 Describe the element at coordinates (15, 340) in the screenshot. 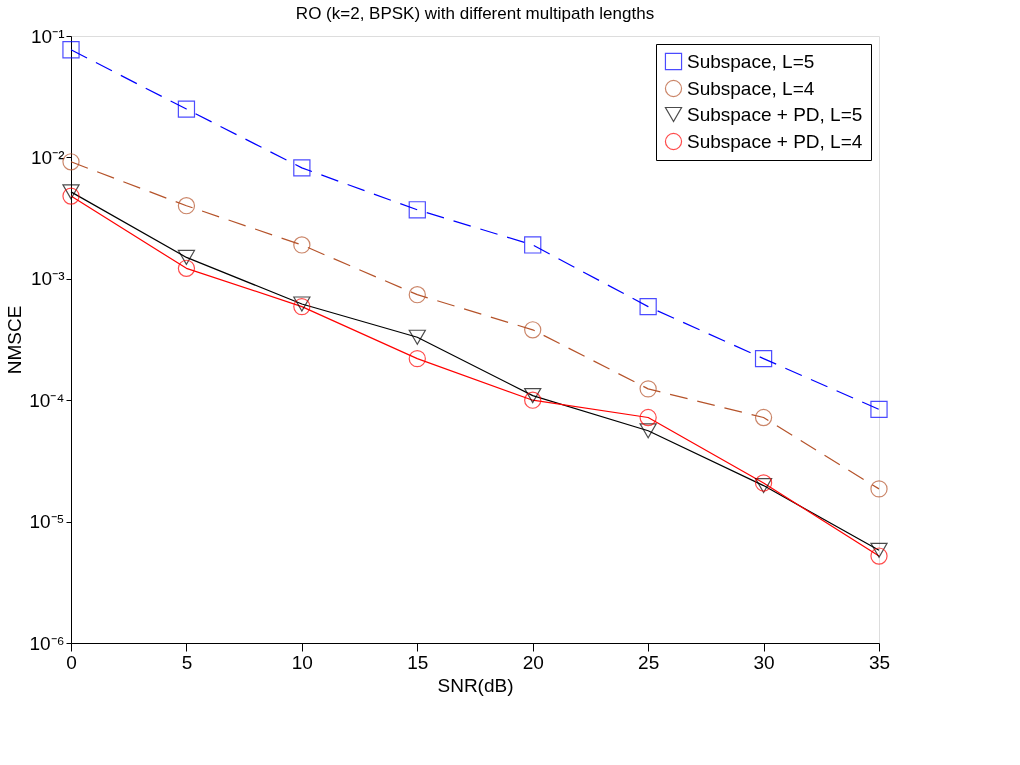

I see `y-axis-title: NMSCE` at that location.